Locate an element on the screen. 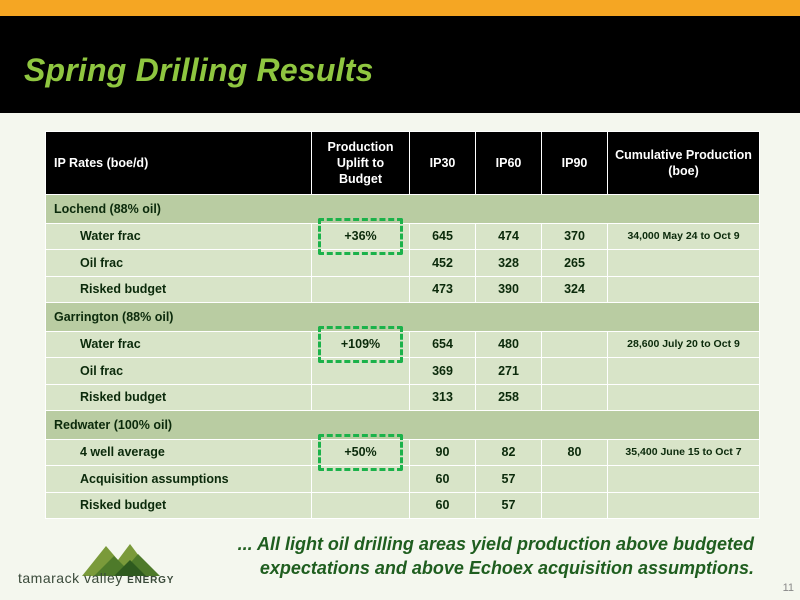 The height and width of the screenshot is (600, 800). ip30-cell: 645 is located at coordinates (442, 236).